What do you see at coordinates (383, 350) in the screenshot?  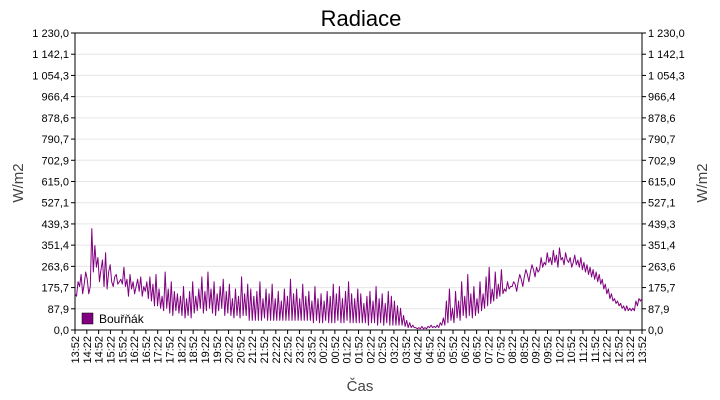 I see `x-tick-label: 02:52` at bounding box center [383, 350].